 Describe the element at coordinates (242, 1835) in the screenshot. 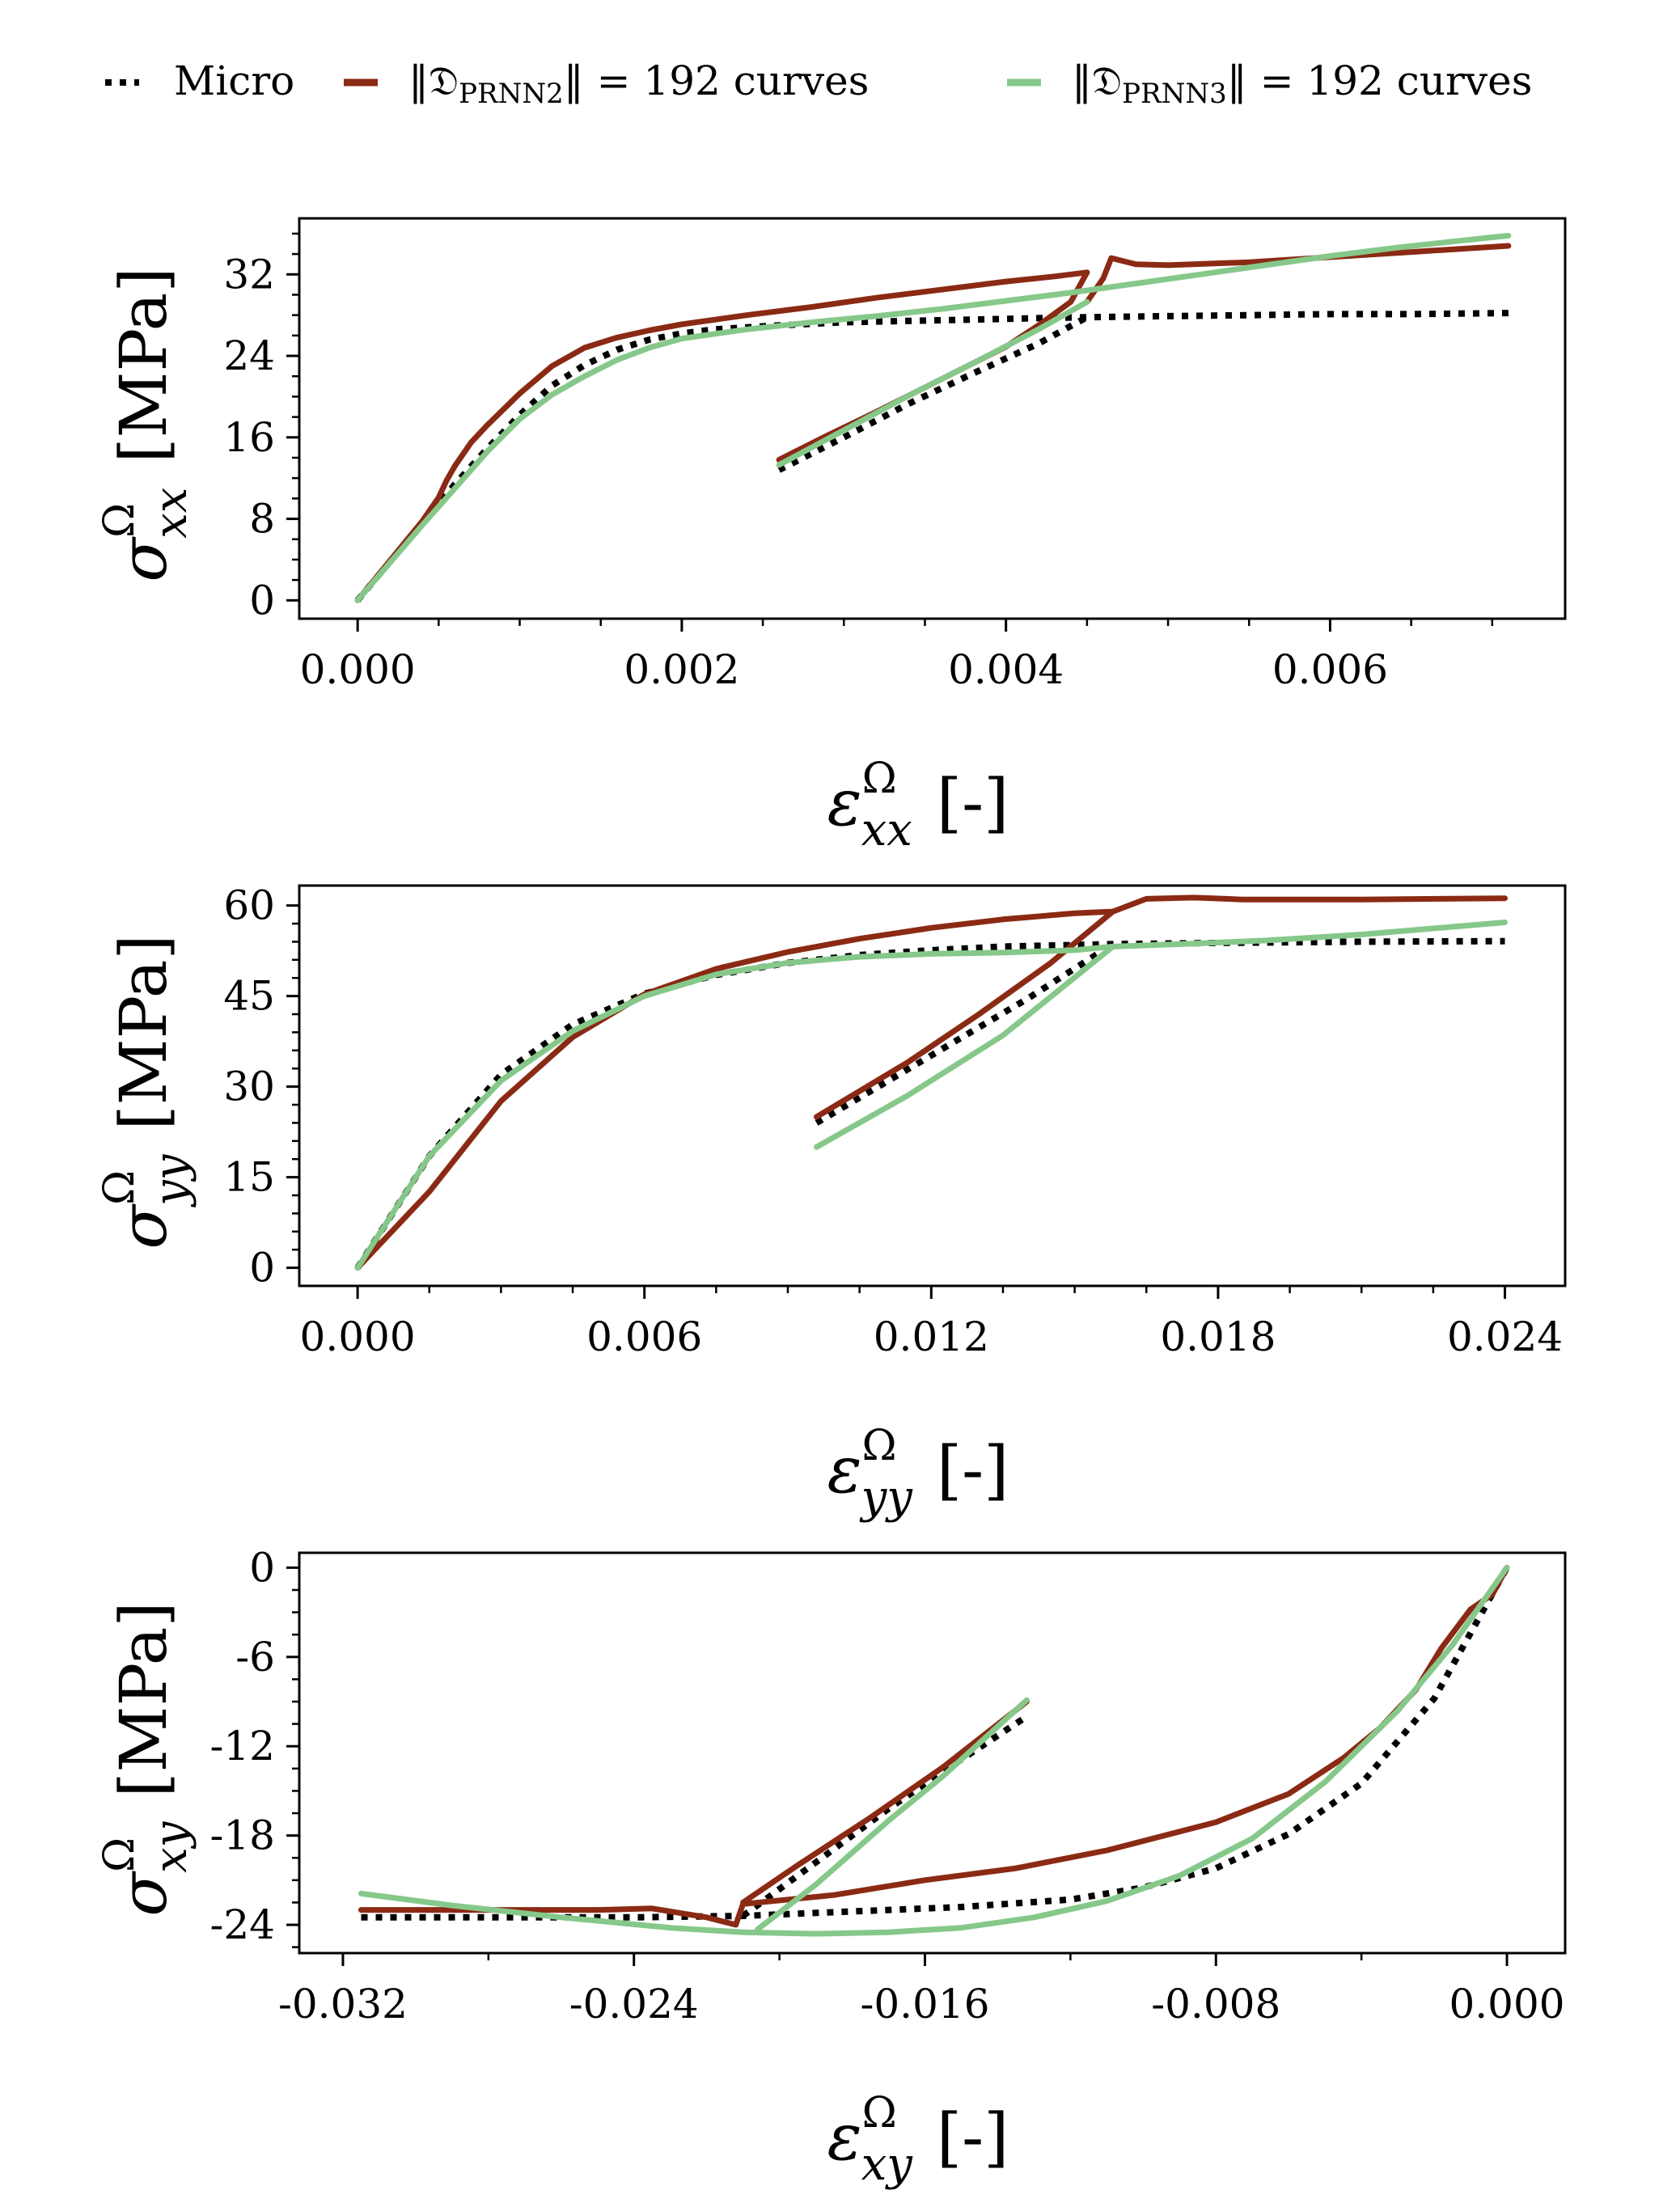

I see `y-tick-label: -18` at that location.